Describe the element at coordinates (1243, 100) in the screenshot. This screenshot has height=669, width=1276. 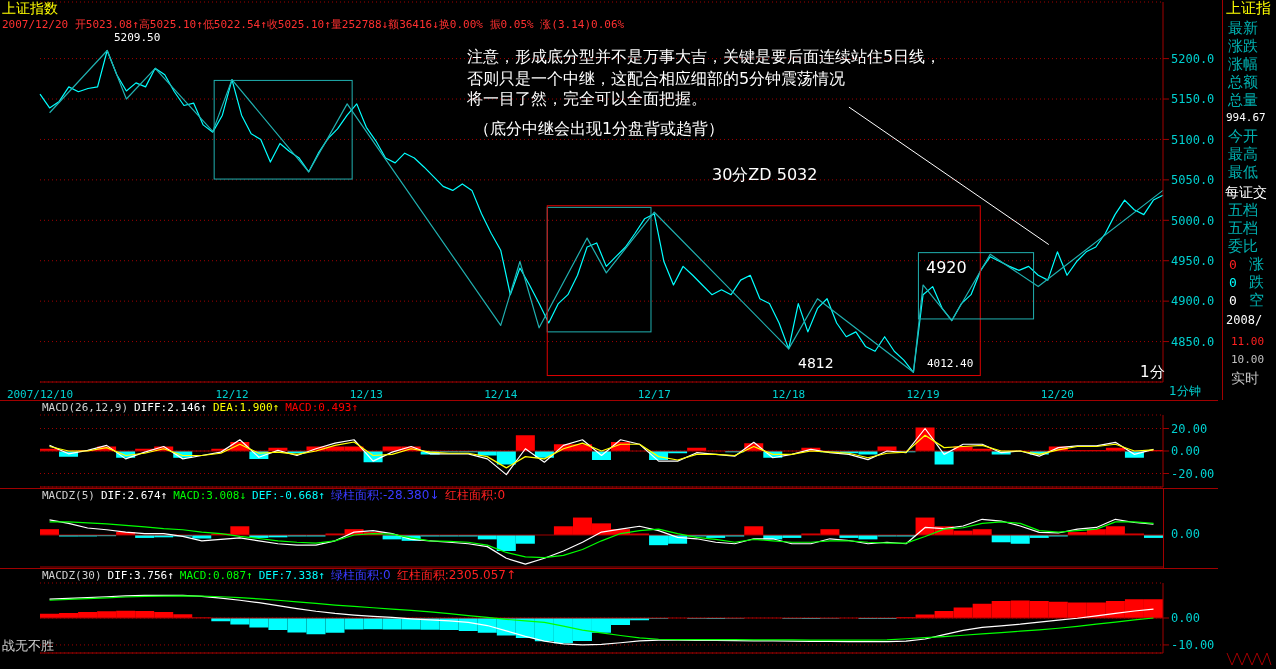
I see `text: 总量` at that location.